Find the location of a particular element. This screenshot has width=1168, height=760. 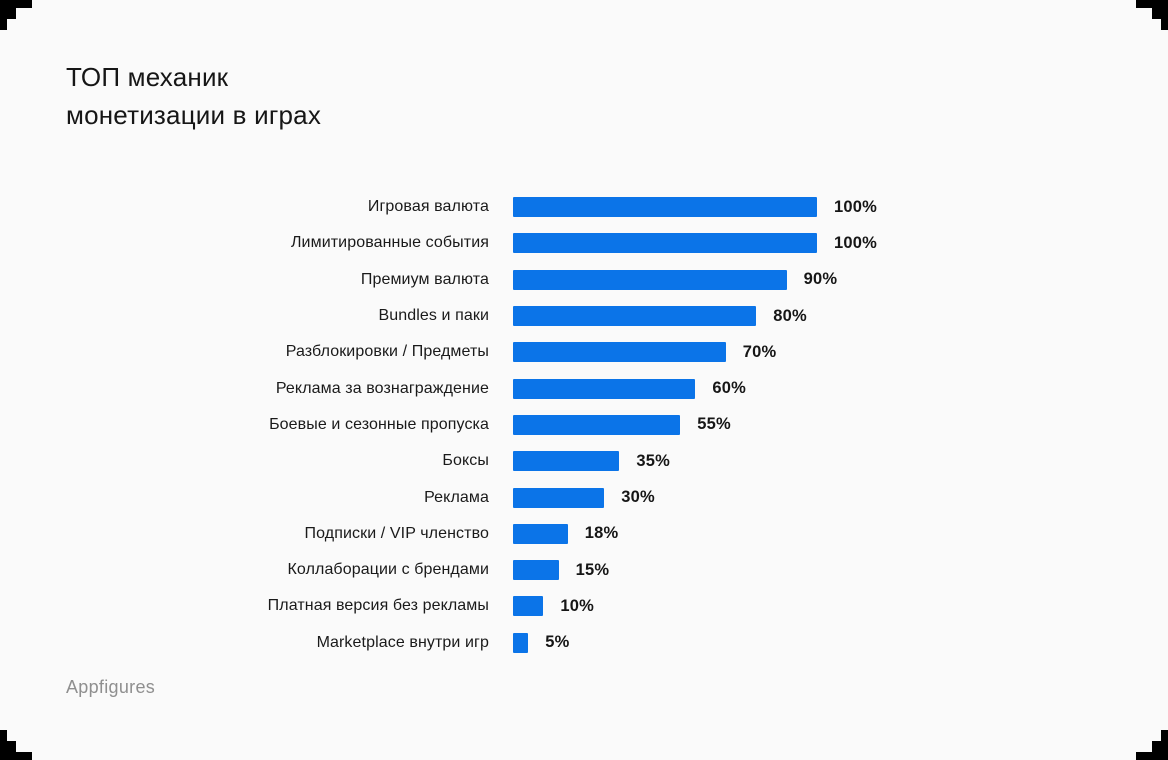

category-label: Боксы is located at coordinates (465, 461).